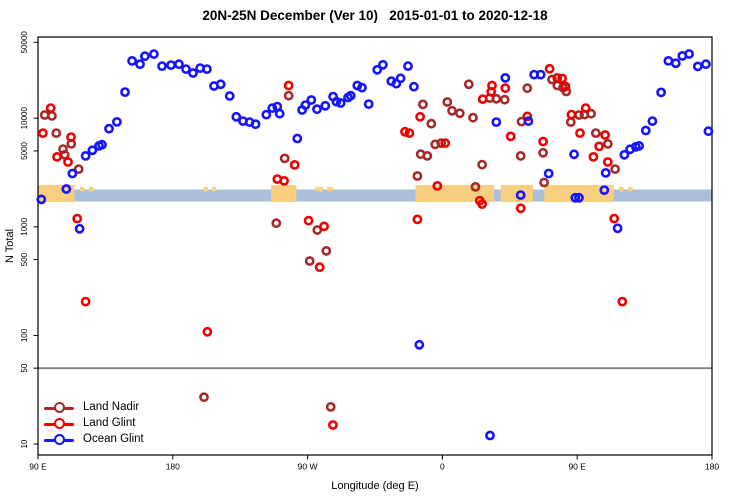 The height and width of the screenshot is (500, 750). Describe the element at coordinates (375, 195) in the screenshot. I see `map-band-ocean` at that location.